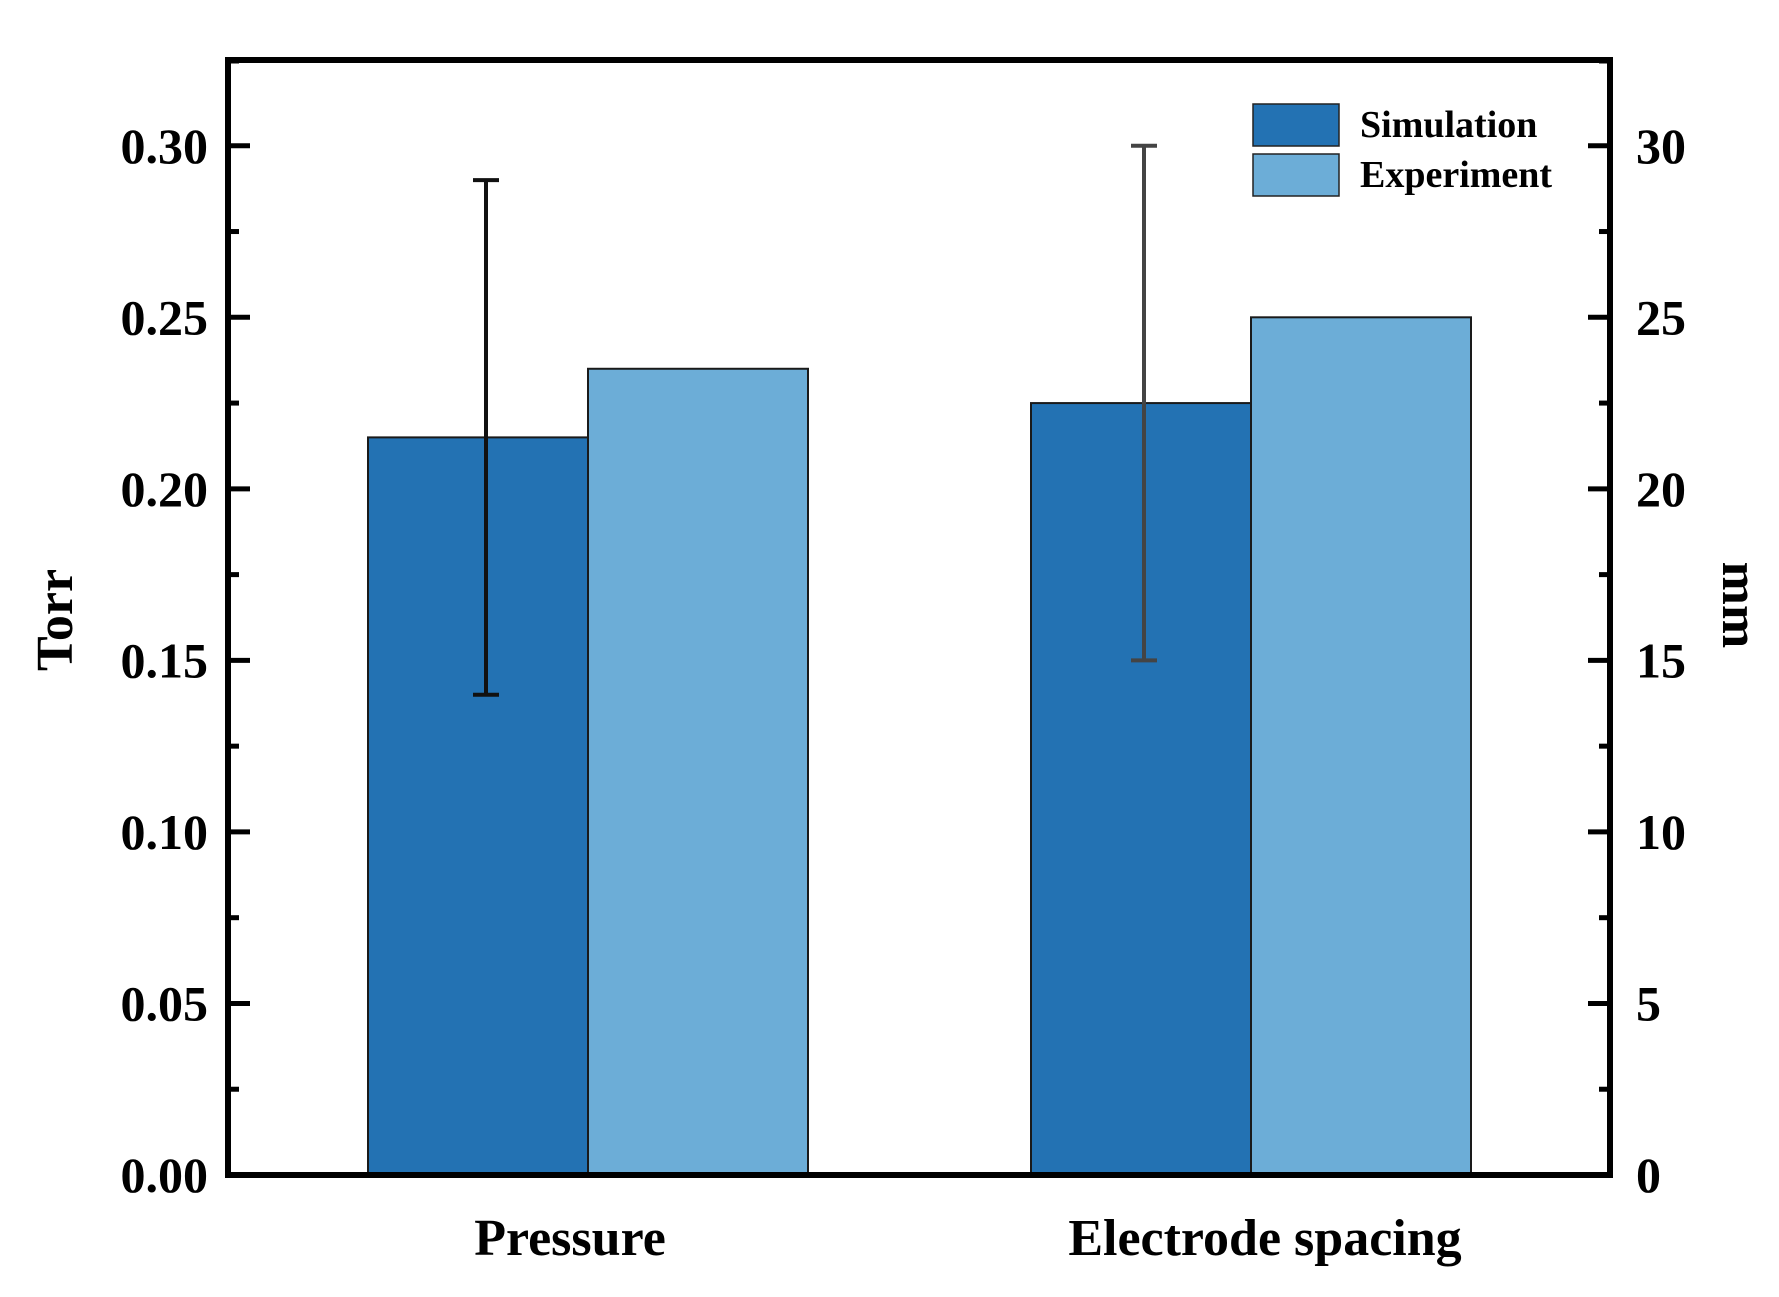  I want to click on right-tick-label: 0, so click(1648, 1175).